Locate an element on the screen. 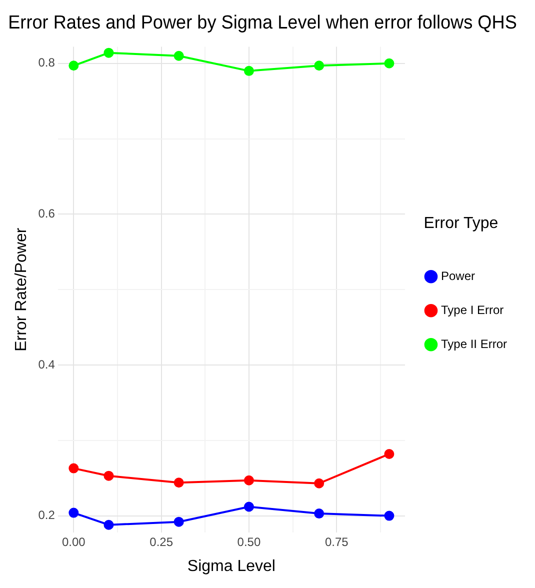 This screenshot has height=588, width=535. x-tick-label: 0.75 is located at coordinates (336, 541).